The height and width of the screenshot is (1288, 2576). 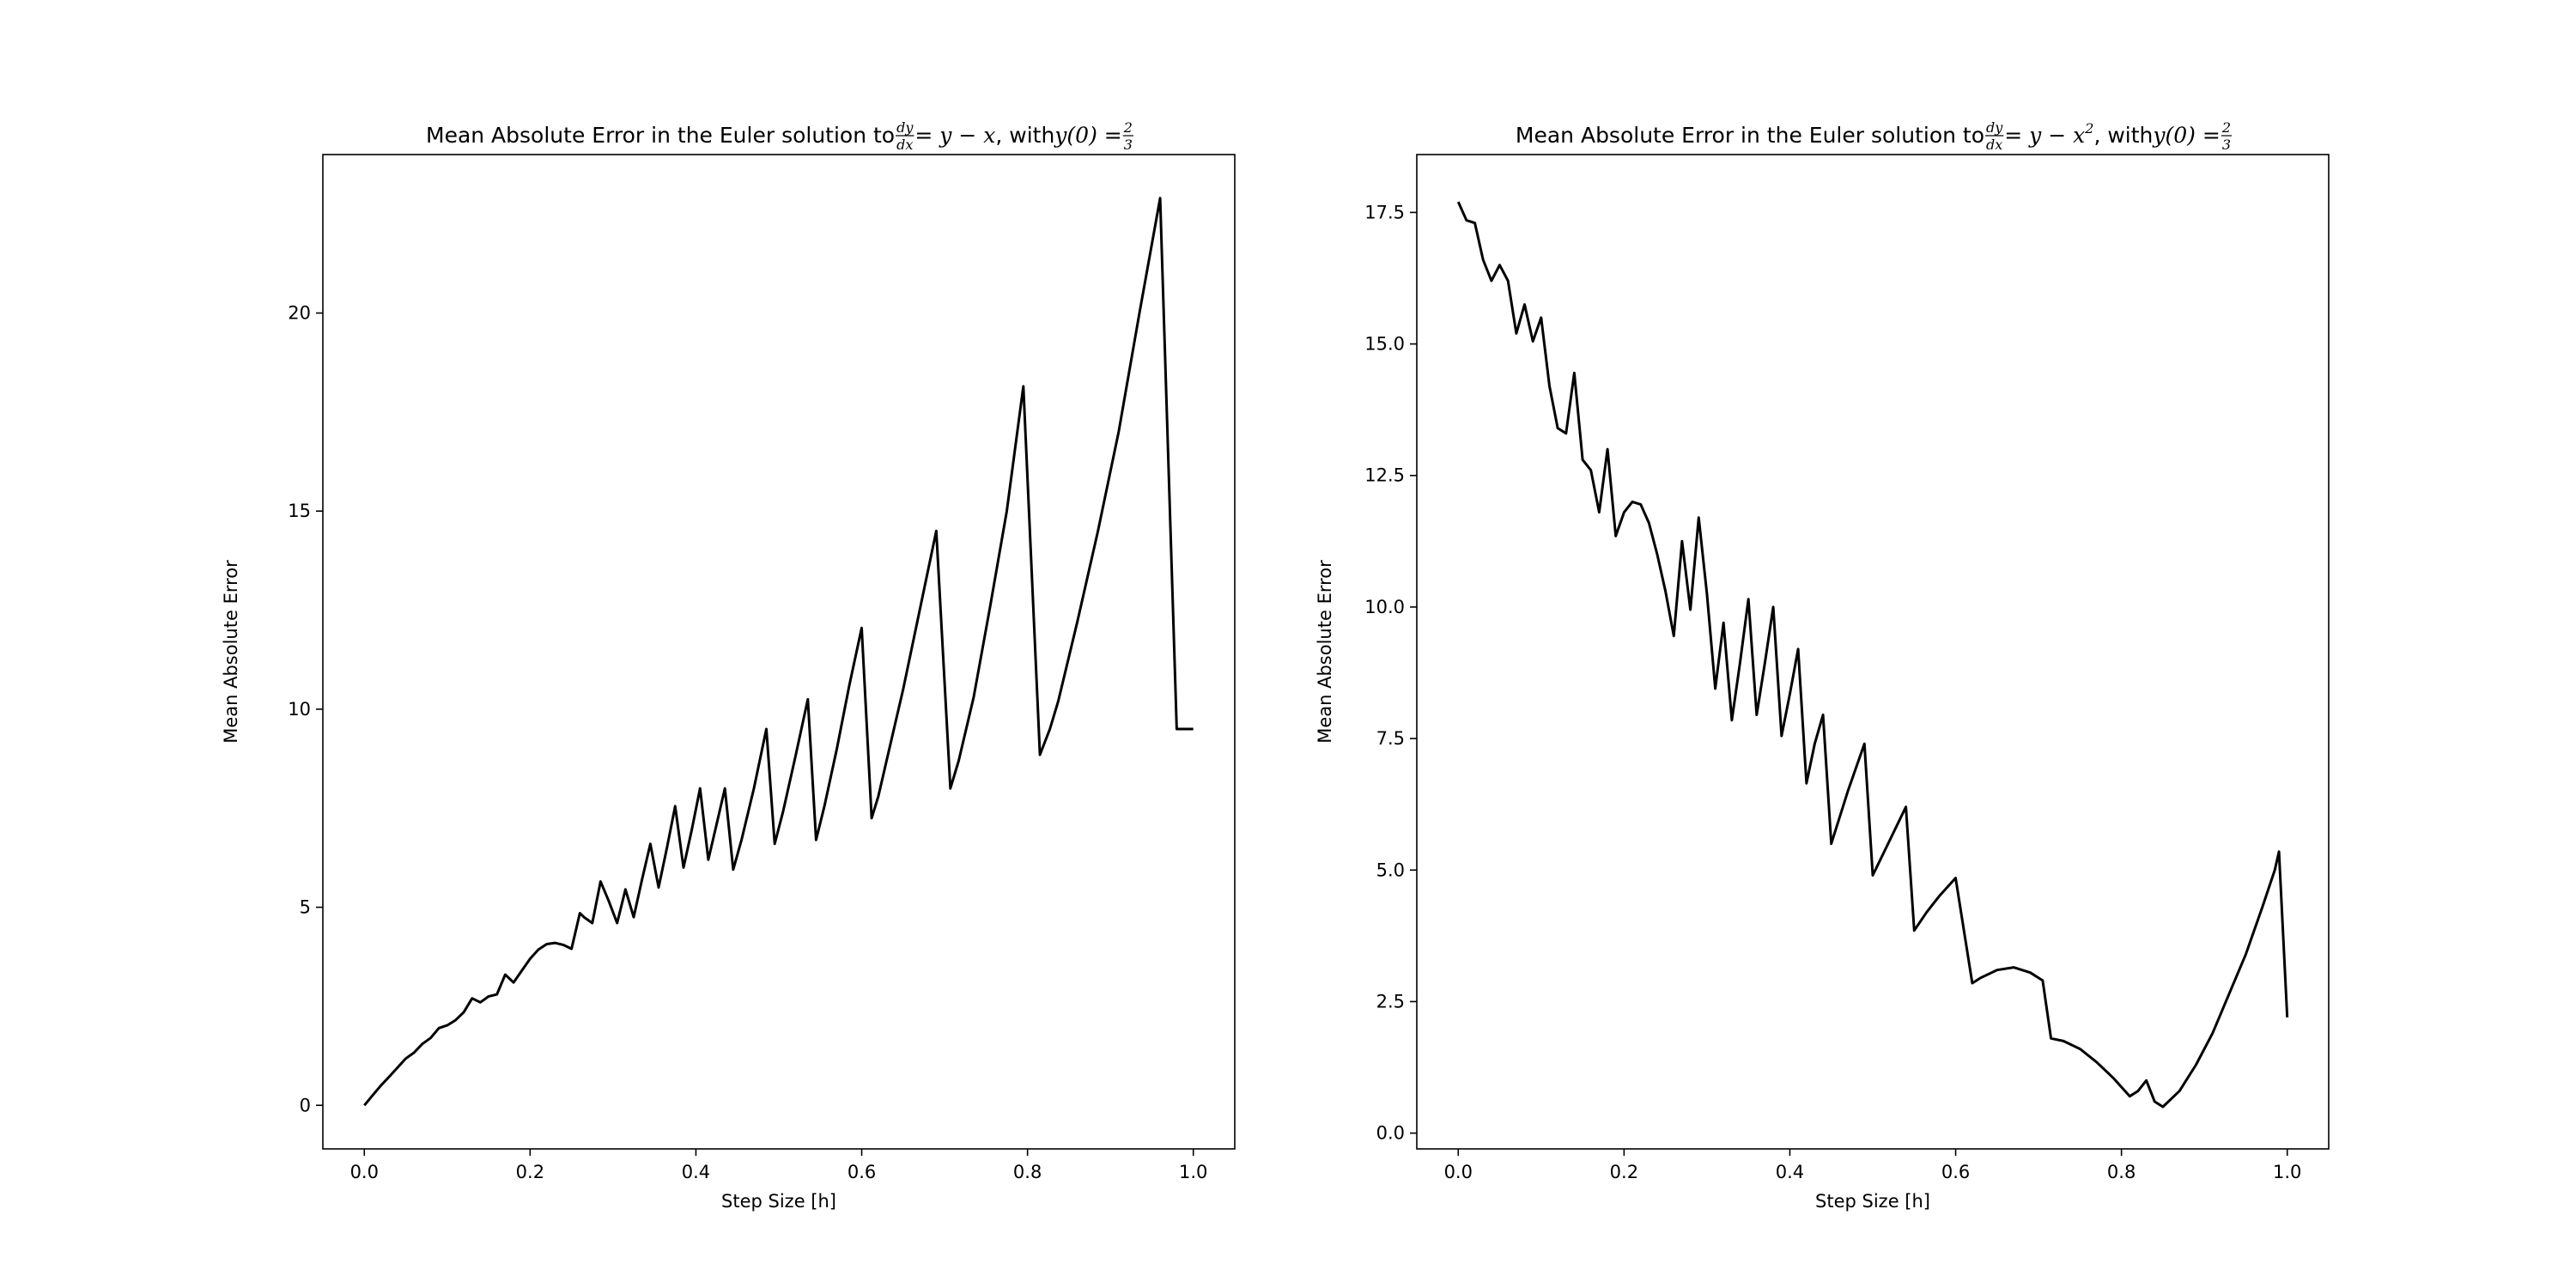 What do you see at coordinates (300, 313) in the screenshot?
I see `y-tick-label: 20` at bounding box center [300, 313].